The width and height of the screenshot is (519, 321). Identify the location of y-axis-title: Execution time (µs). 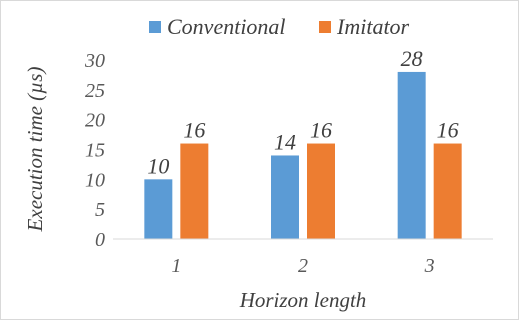
(35, 150).